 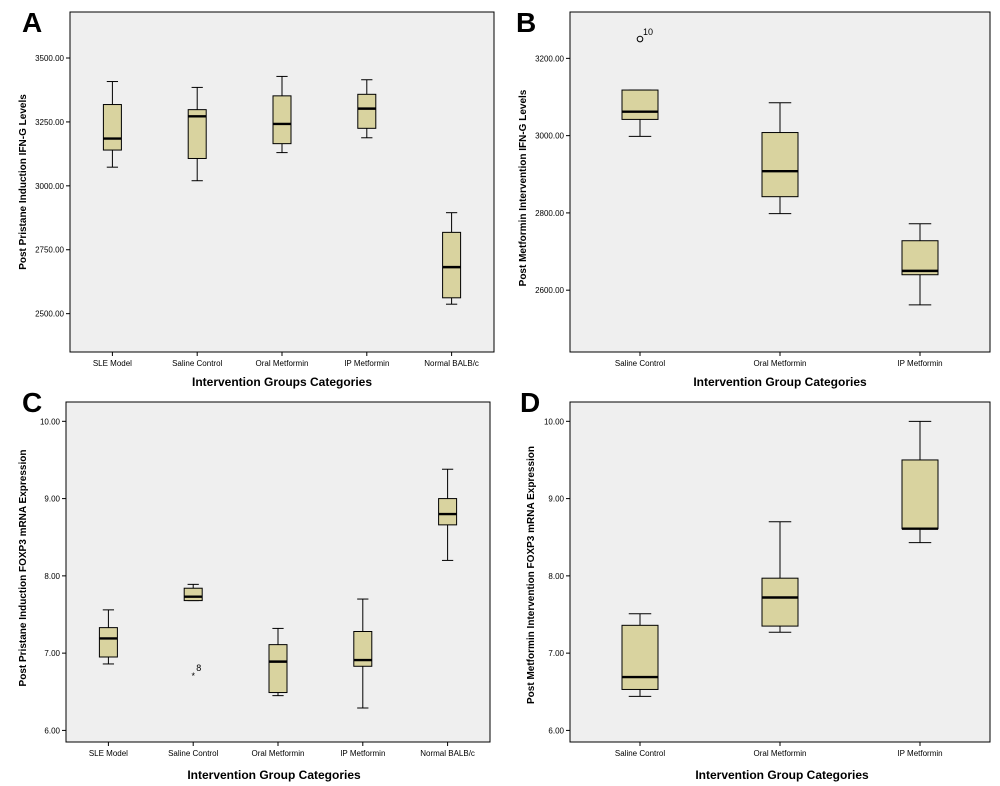 What do you see at coordinates (549, 213) in the screenshot?
I see `panel-b-y-tick-label: 2800.00` at bounding box center [549, 213].